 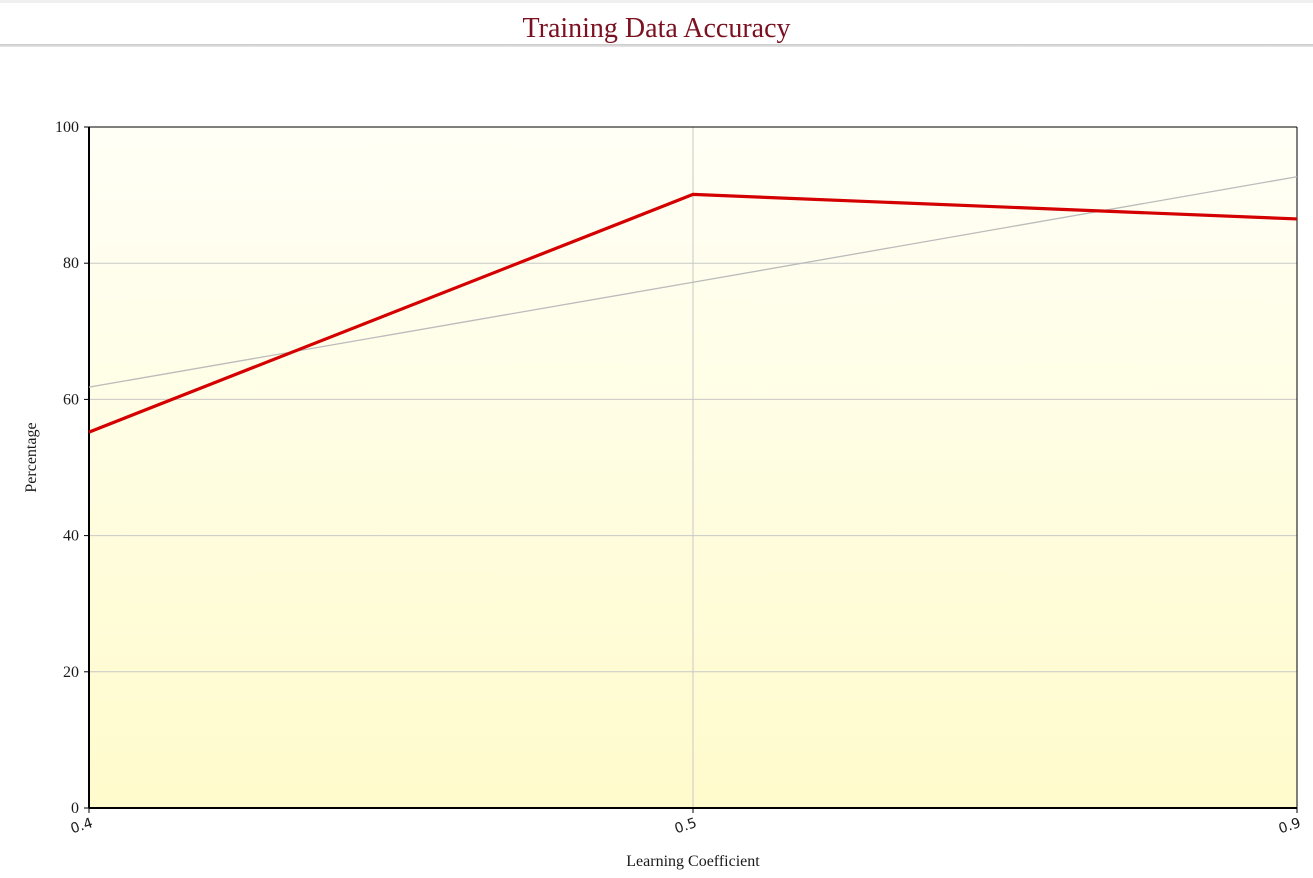 I want to click on x-axis-title: Learning Coefficient, so click(x=693, y=861).